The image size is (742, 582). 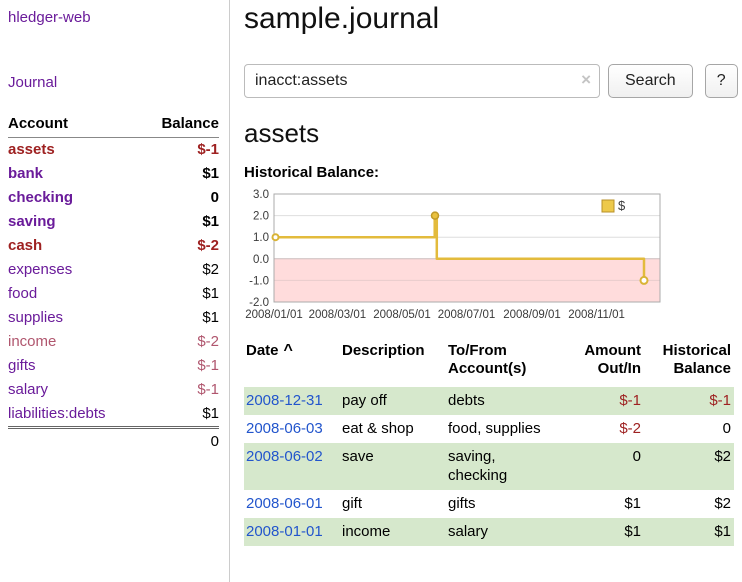 I want to click on register-header-description: Description, so click(x=383, y=350).